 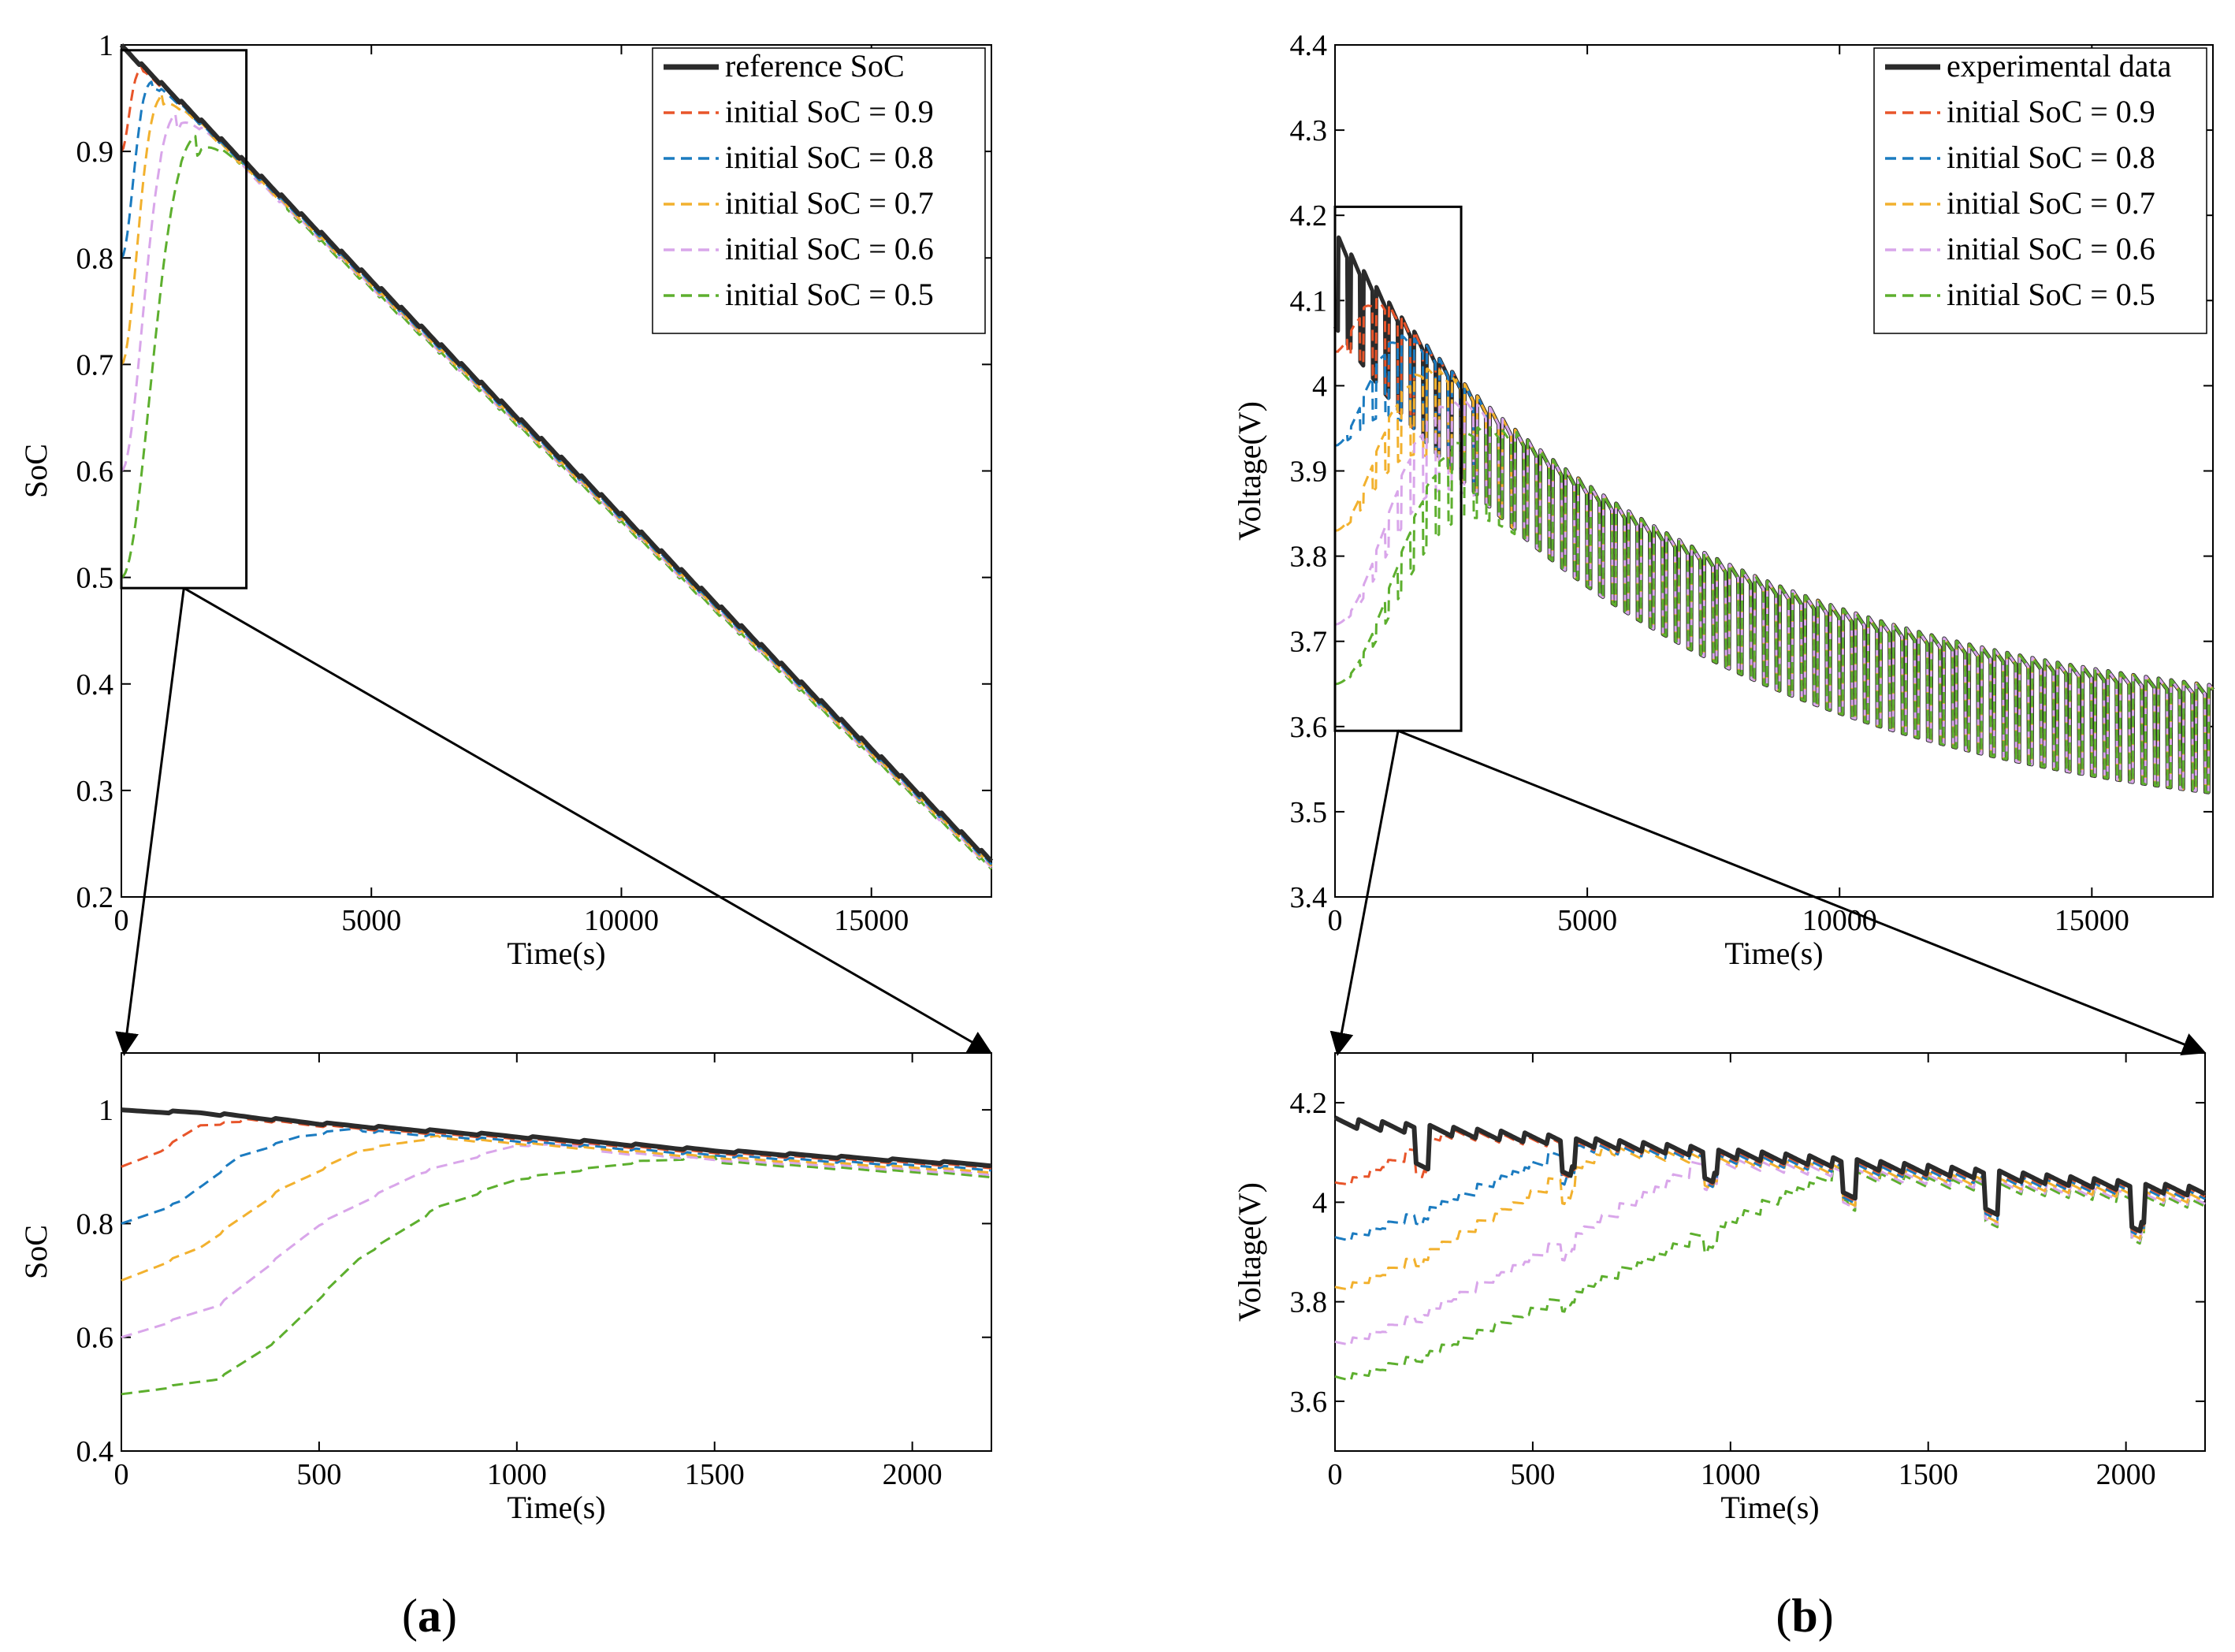 I want to click on y-tick-label: 4, so click(x=1319, y=1202).